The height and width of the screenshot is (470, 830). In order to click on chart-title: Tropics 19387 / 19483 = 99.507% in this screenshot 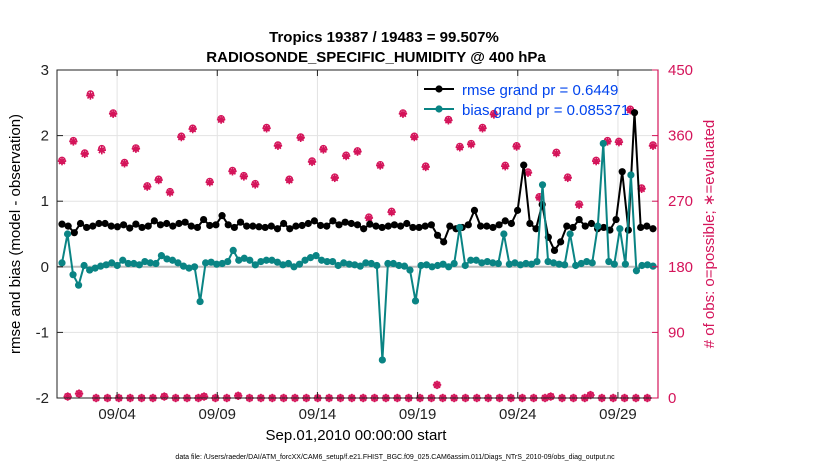, I will do `click(384, 37)`.